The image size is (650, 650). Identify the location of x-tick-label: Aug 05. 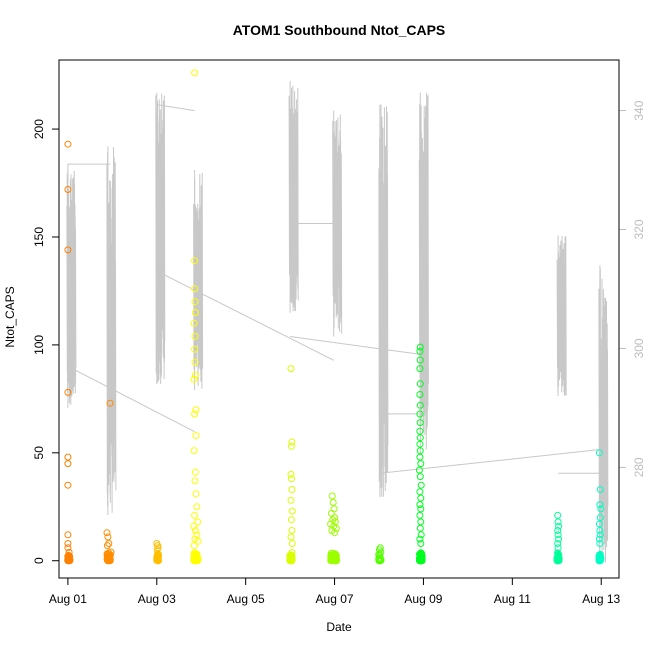
(246, 599).